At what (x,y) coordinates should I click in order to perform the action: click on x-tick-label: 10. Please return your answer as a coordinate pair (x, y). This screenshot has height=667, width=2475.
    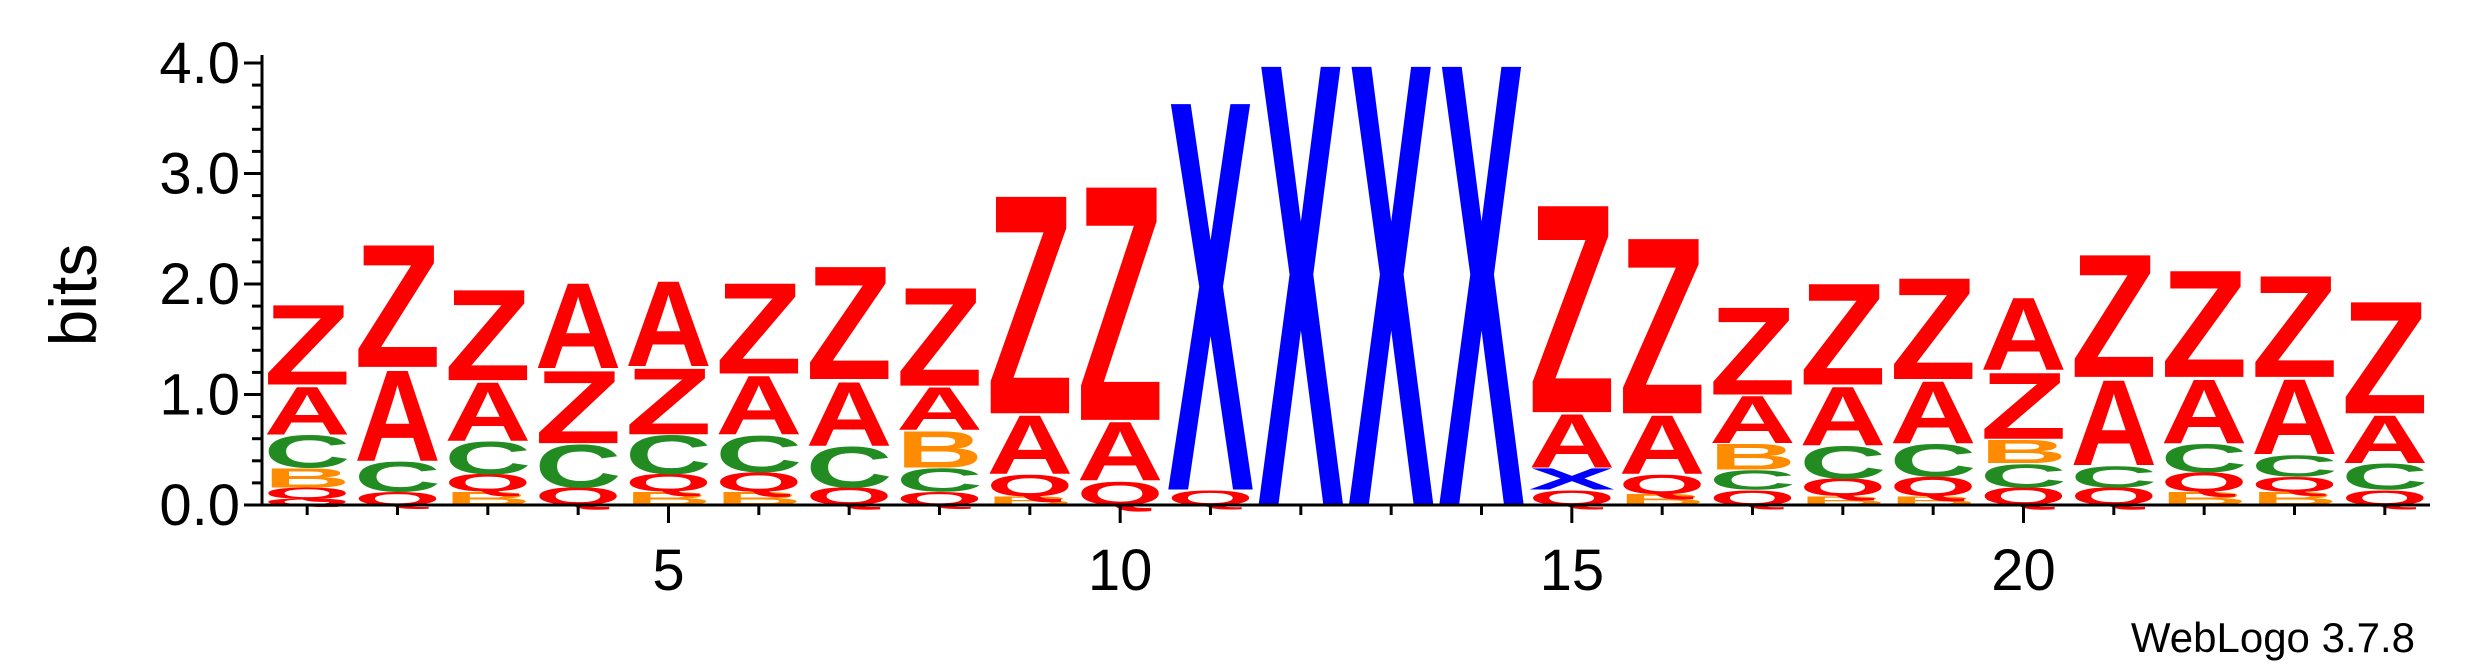
    Looking at the image, I should click on (1120, 570).